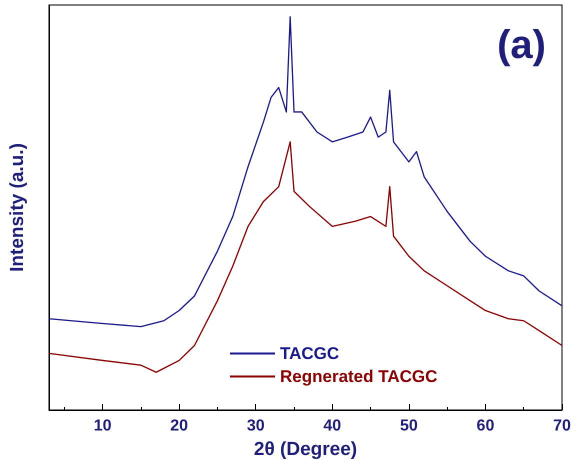  What do you see at coordinates (255, 426) in the screenshot?
I see `x-tick-label: 30` at bounding box center [255, 426].